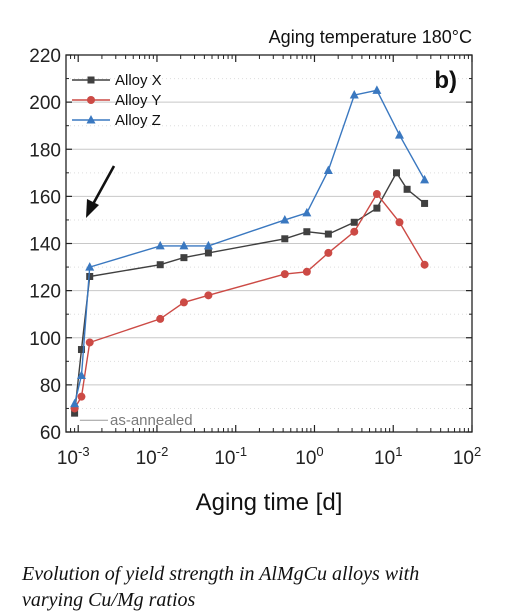 The height and width of the screenshot is (612, 507). I want to click on arrow-head, so click(92, 208).